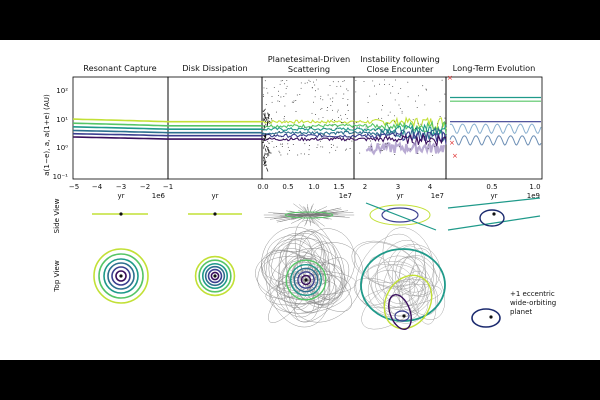 This screenshot has width=600, height=400. I want to click on series-line-early, so click(167, 120).